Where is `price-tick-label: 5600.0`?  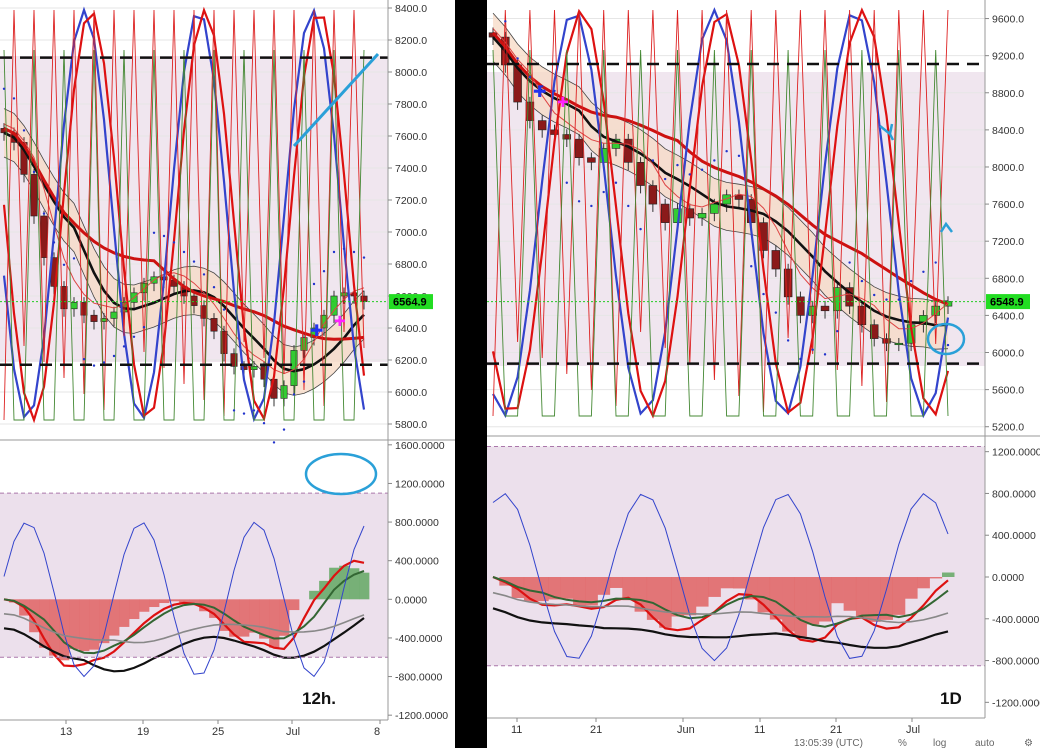
price-tick-label: 5600.0 is located at coordinates (1008, 391).